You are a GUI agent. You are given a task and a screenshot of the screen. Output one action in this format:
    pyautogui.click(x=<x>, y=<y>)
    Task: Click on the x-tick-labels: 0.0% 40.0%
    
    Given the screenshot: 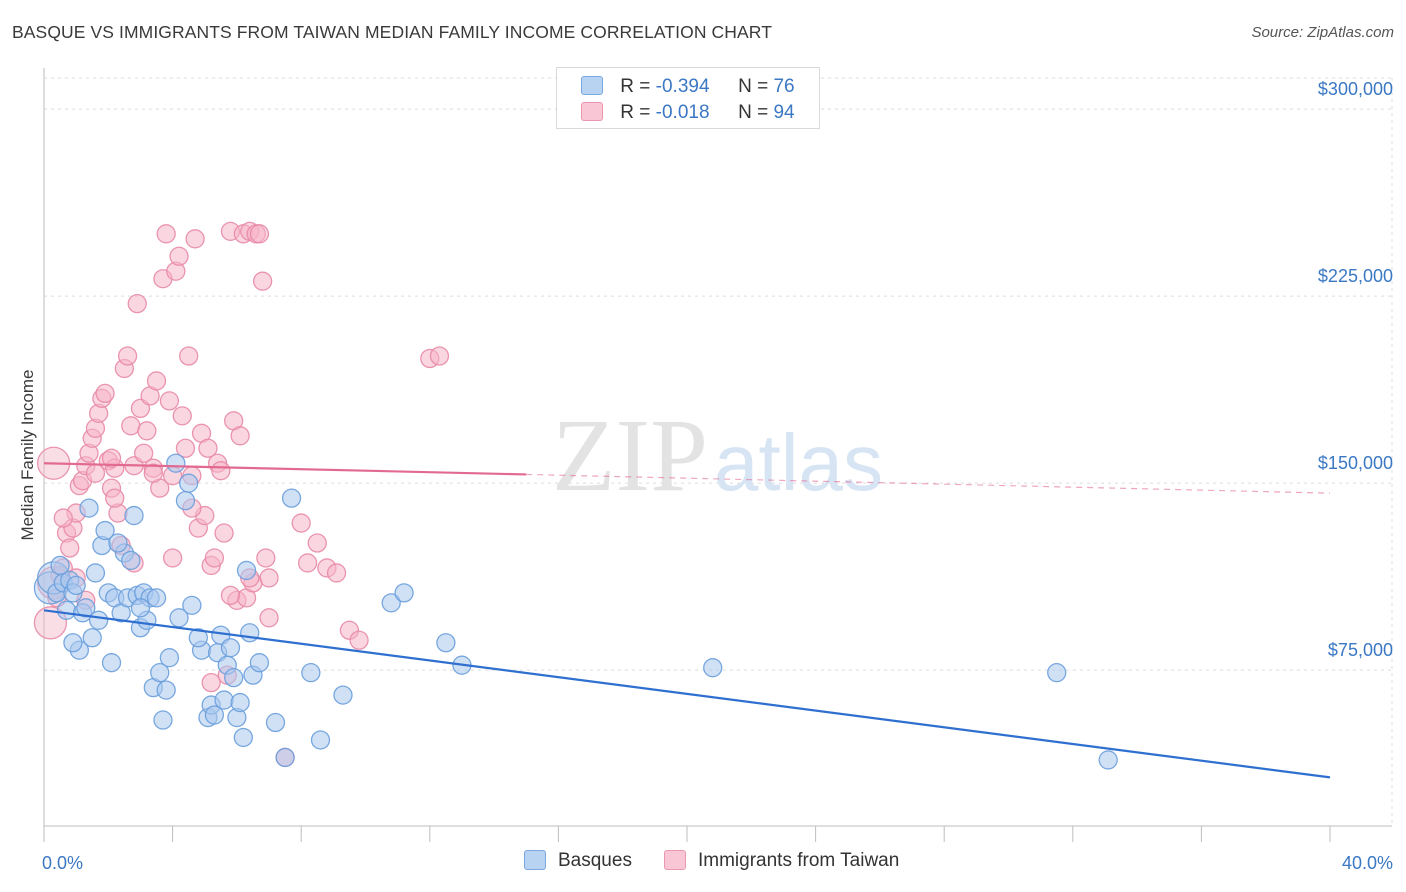 What is the action you would take?
    pyautogui.click(x=717, y=863)
    